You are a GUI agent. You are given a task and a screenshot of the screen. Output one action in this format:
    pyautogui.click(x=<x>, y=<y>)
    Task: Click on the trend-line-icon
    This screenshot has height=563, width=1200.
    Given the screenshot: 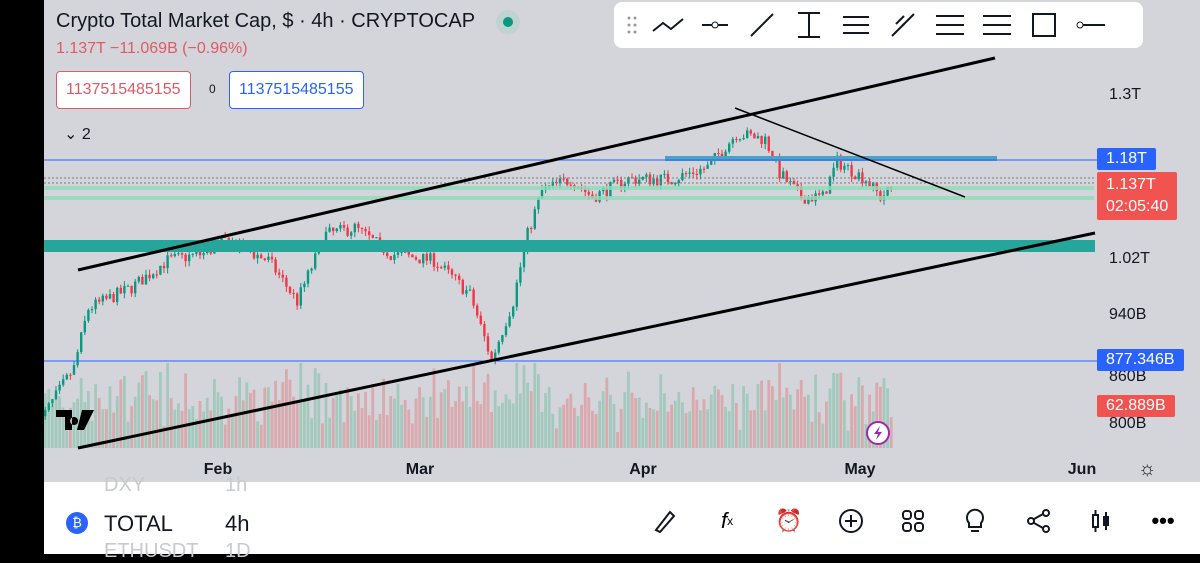 What is the action you would take?
    pyautogui.click(x=761, y=25)
    